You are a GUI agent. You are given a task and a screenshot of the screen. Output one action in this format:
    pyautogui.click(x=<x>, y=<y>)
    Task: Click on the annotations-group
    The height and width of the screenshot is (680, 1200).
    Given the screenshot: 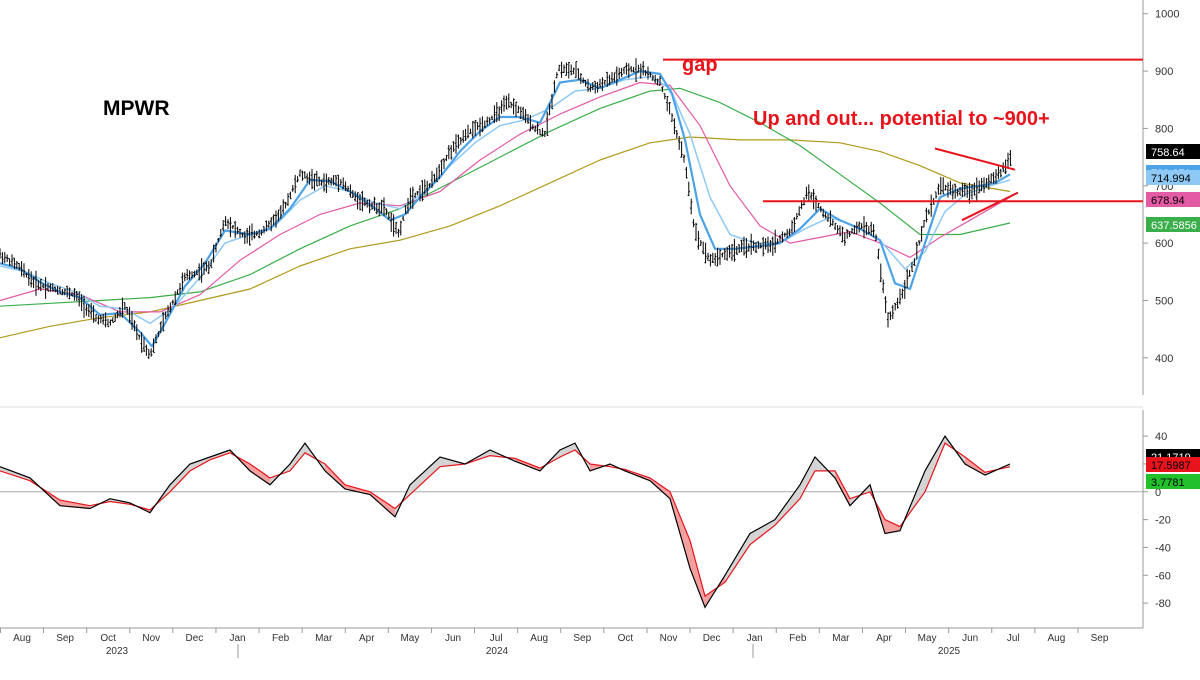 What is the action you would take?
    pyautogui.click(x=903, y=140)
    